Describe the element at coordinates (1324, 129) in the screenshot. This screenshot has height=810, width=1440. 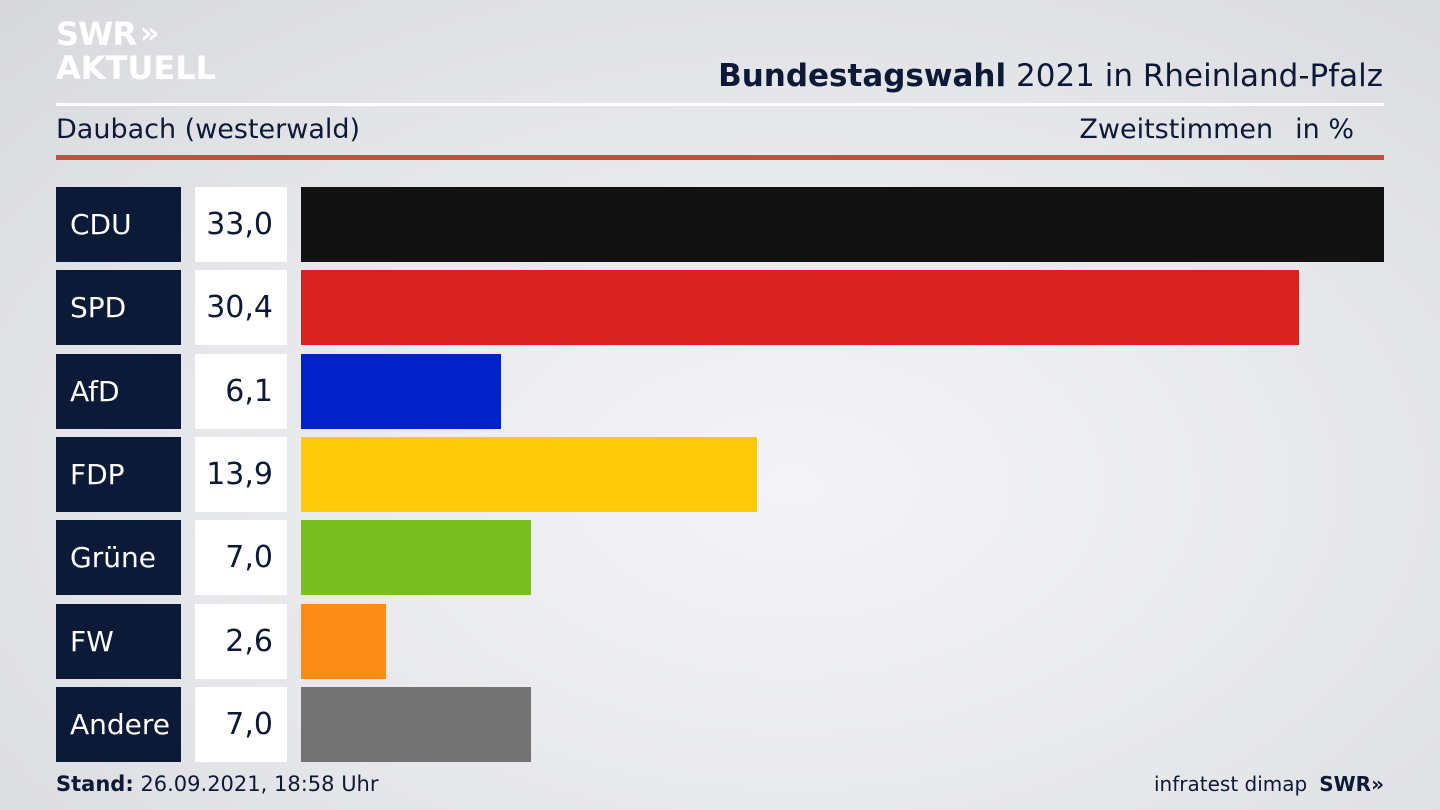
I see `measure-unit: in %` at that location.